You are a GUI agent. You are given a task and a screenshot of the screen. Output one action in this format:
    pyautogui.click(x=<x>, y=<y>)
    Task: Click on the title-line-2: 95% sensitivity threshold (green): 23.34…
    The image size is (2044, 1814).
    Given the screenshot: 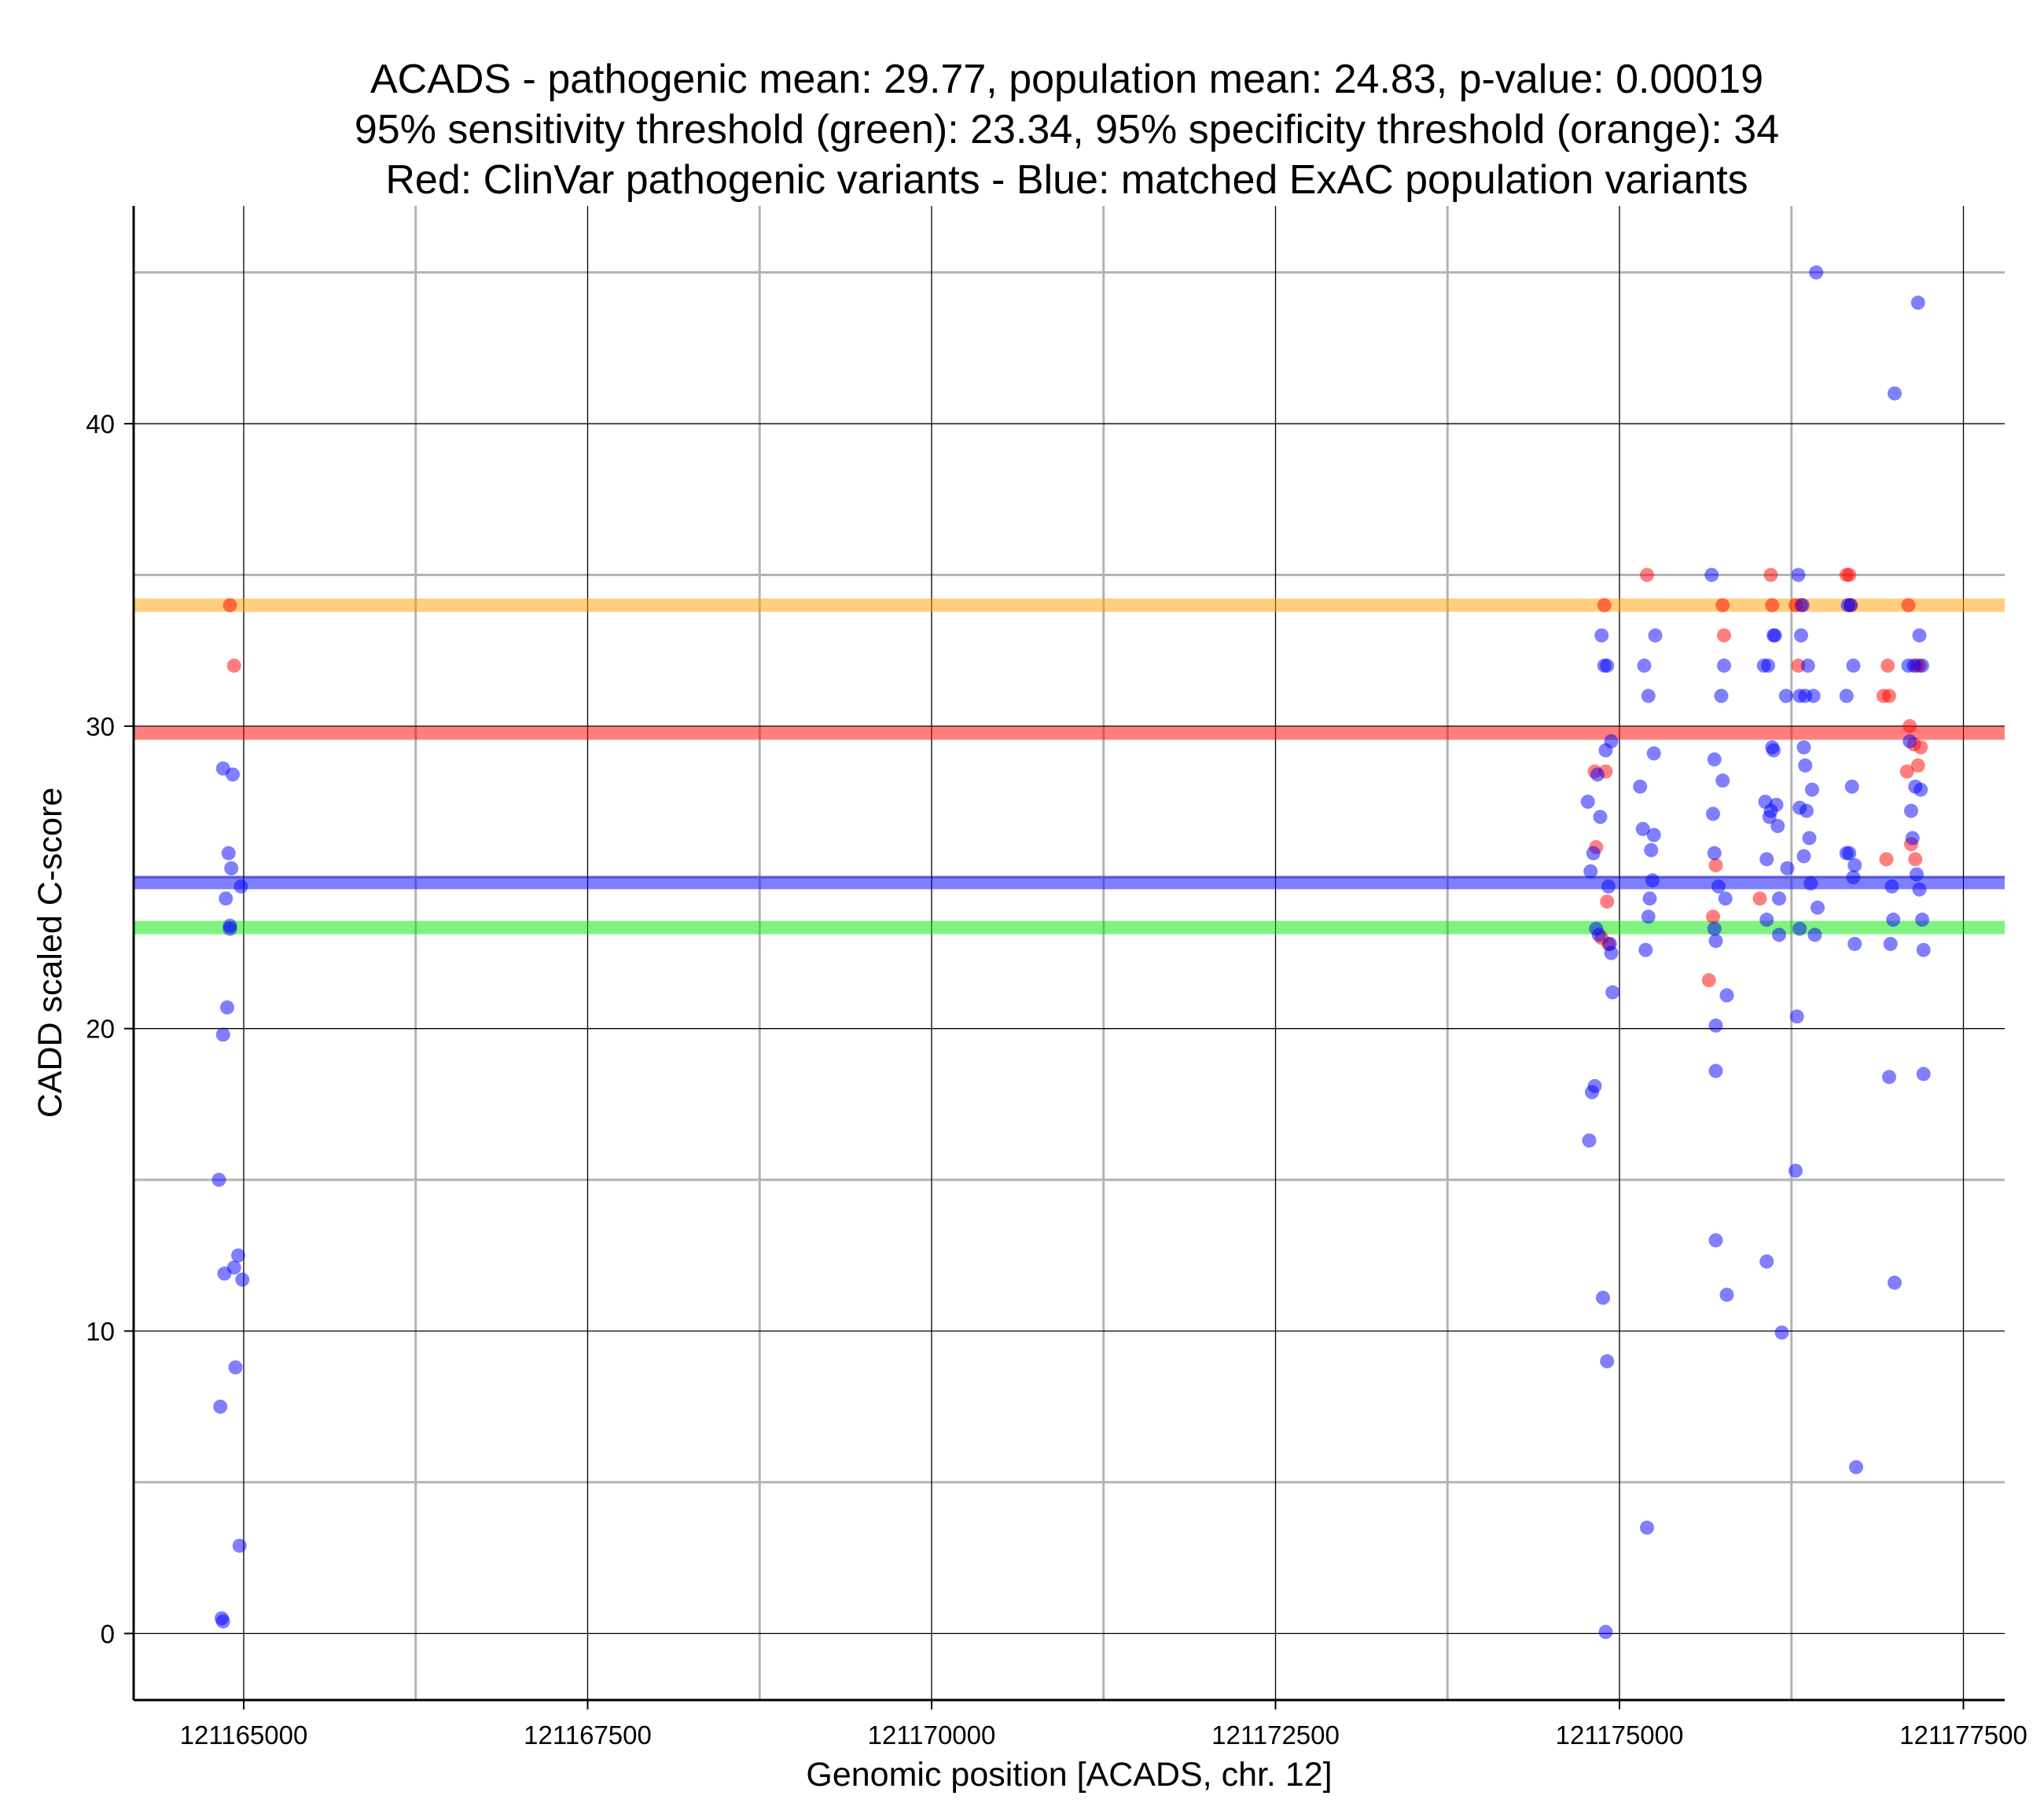 What is the action you would take?
    pyautogui.click(x=1067, y=129)
    